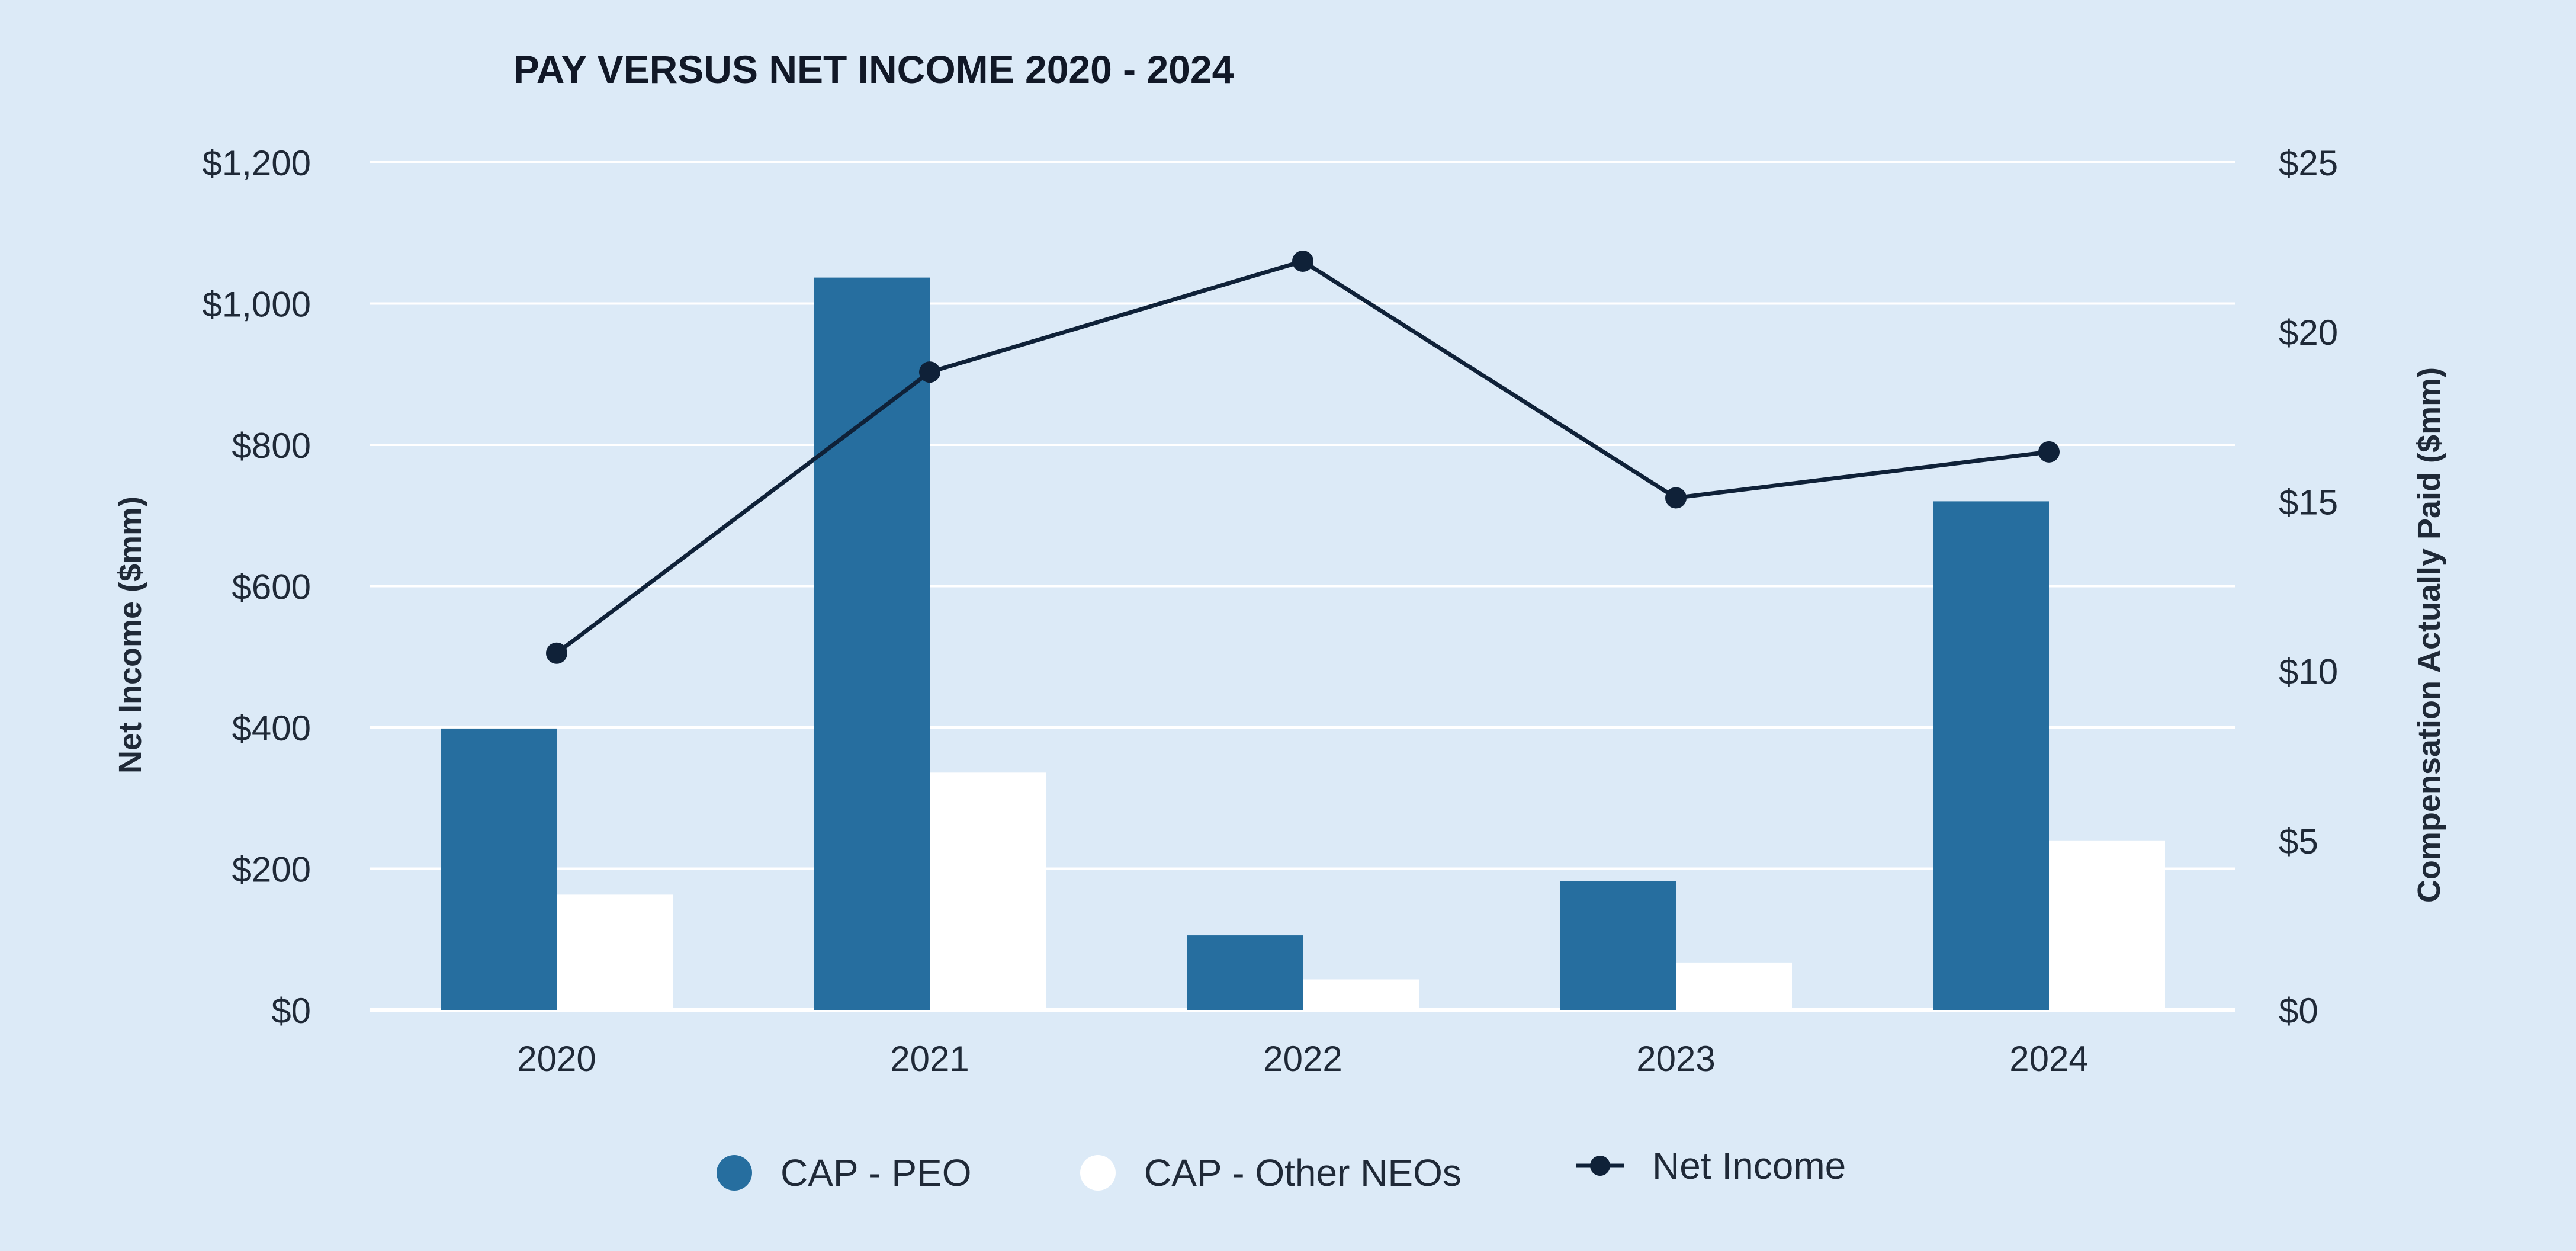 The width and height of the screenshot is (2576, 1251). Describe the element at coordinates (256, 305) in the screenshot. I see `left-axis-tick-label: $1,000` at that location.